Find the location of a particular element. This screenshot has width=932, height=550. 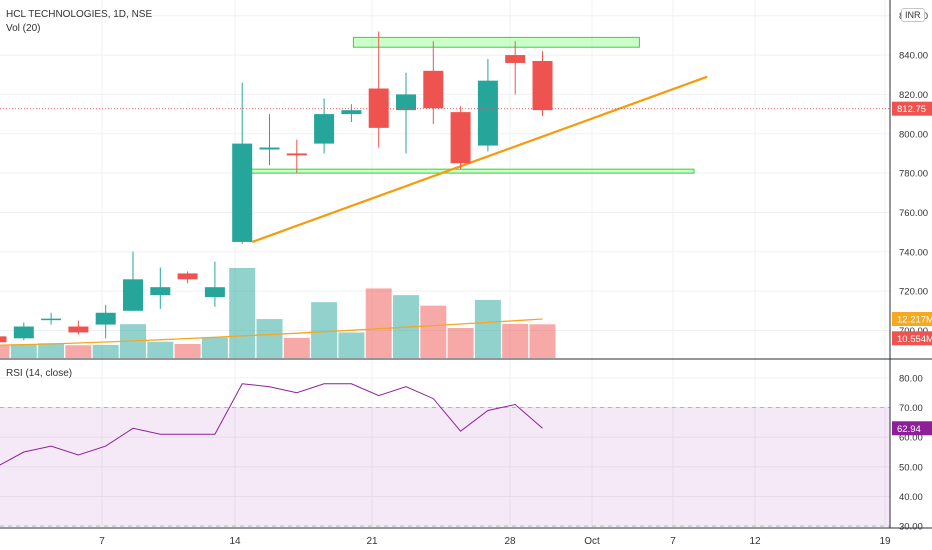

rsi-tick-label: 30.00 is located at coordinates (911, 527).